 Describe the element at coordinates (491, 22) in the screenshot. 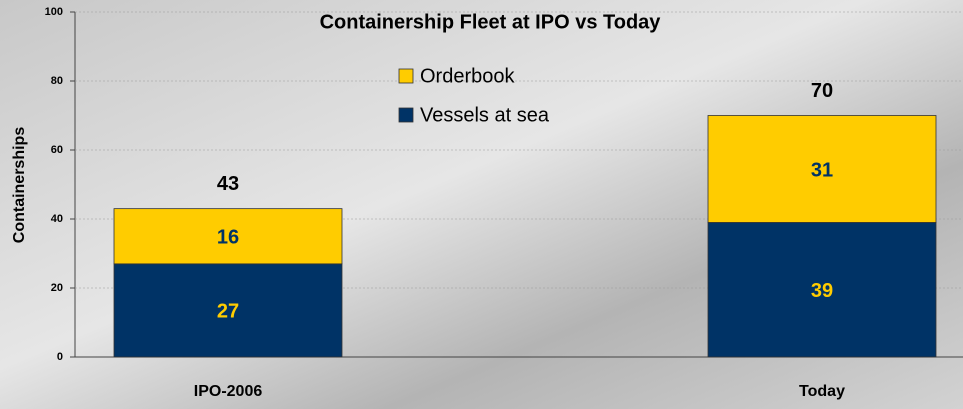

I see `chart-title: Containership Fleet at IPO vs Today` at that location.